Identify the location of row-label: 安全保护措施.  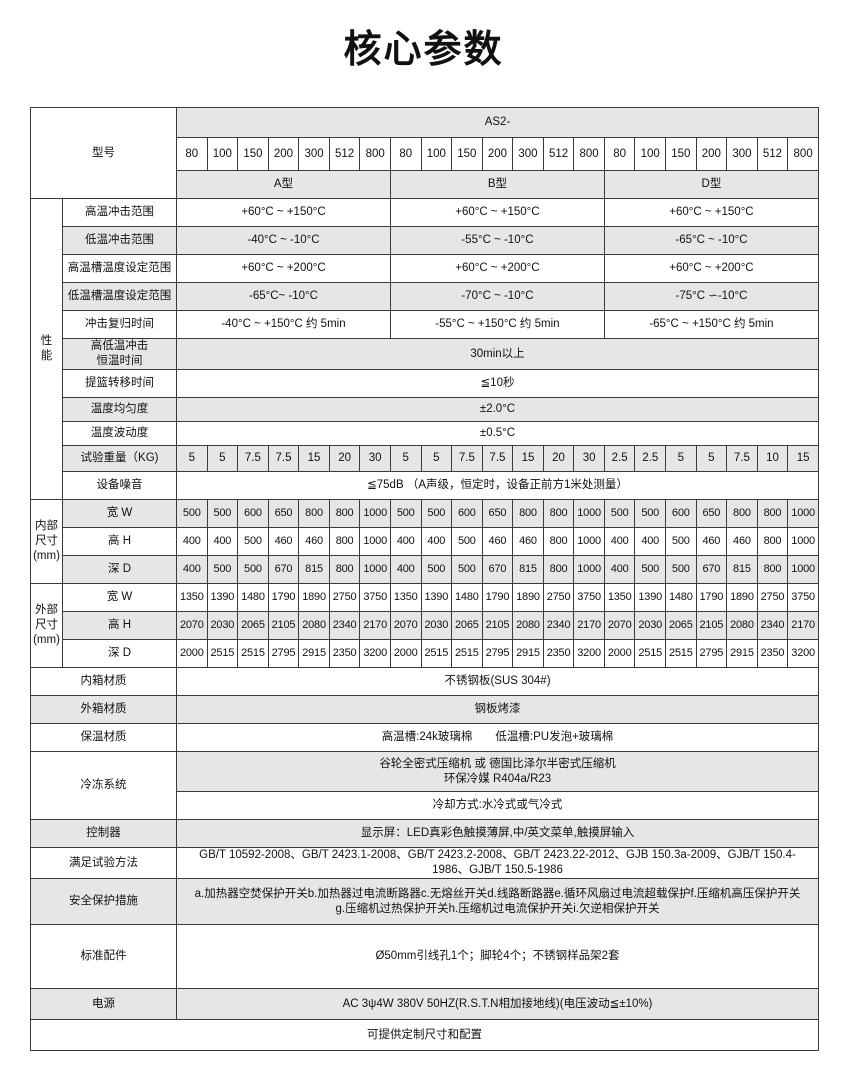
(103, 901).